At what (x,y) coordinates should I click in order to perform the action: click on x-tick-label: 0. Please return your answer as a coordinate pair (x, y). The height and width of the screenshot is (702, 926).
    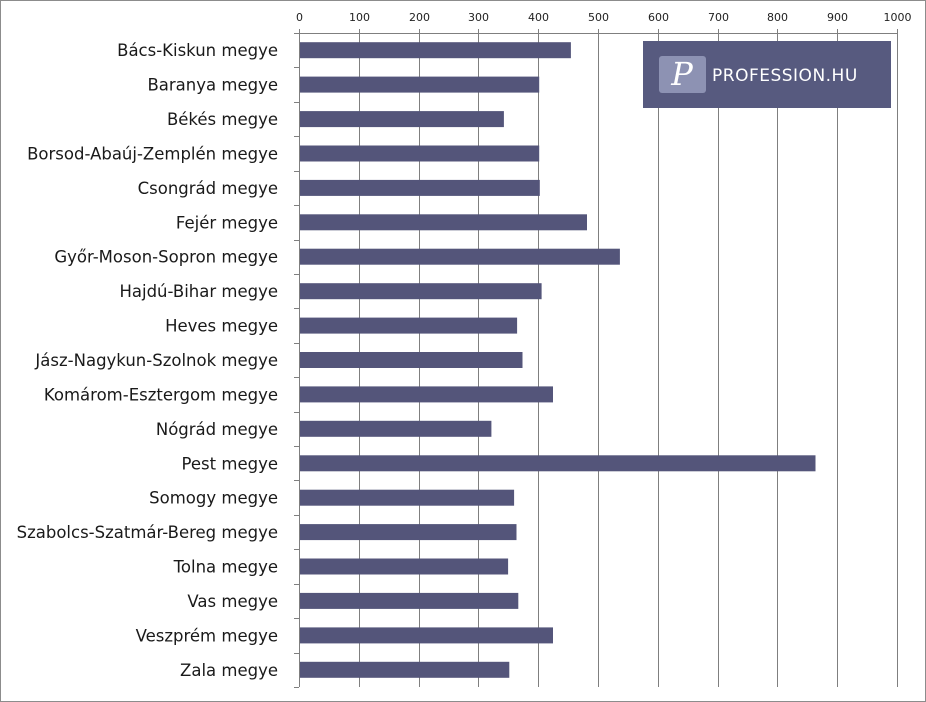
    Looking at the image, I should click on (299, 17).